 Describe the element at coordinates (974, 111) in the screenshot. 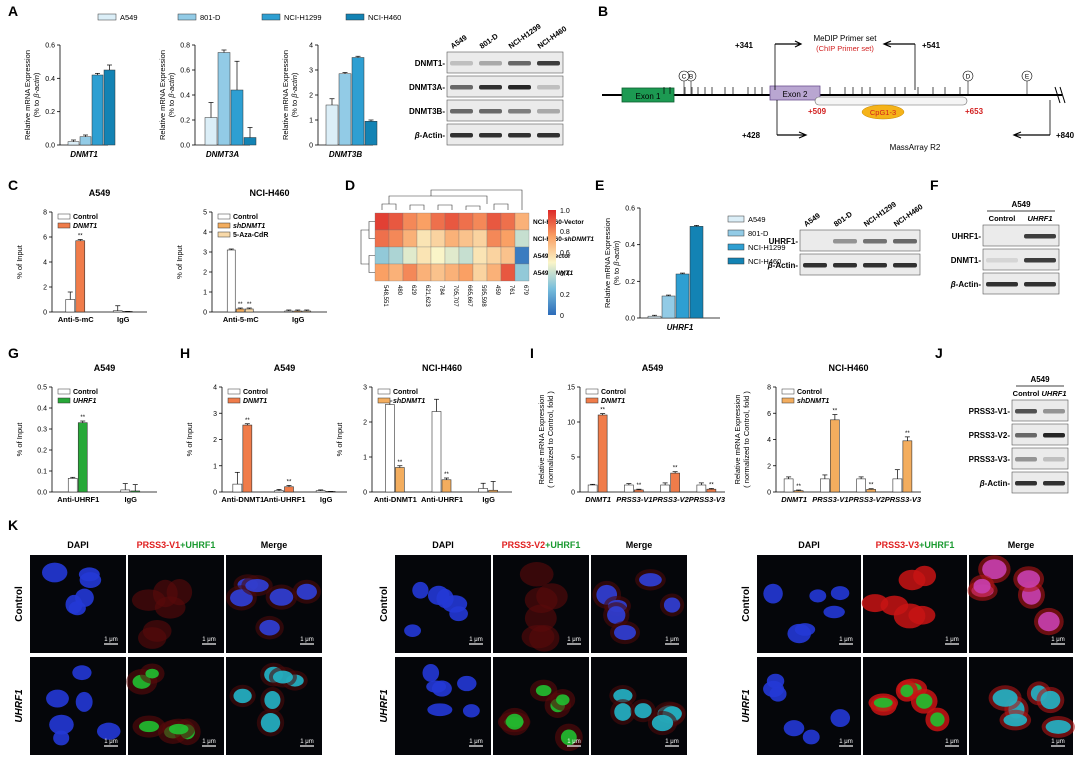

I see `position-label: +653` at that location.